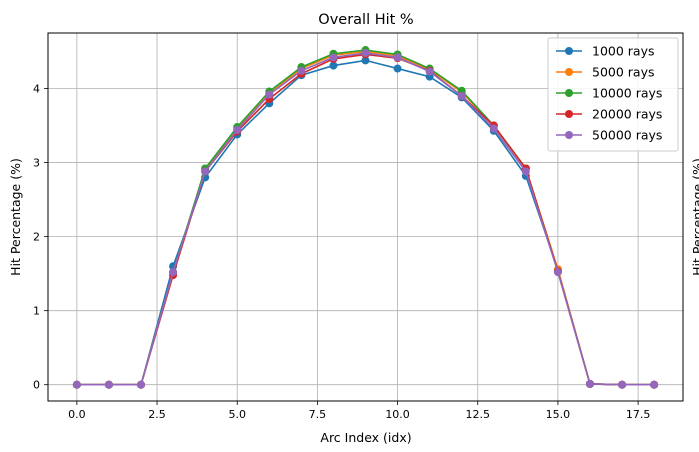  I want to click on y-tick-label: 4, so click(36, 89).